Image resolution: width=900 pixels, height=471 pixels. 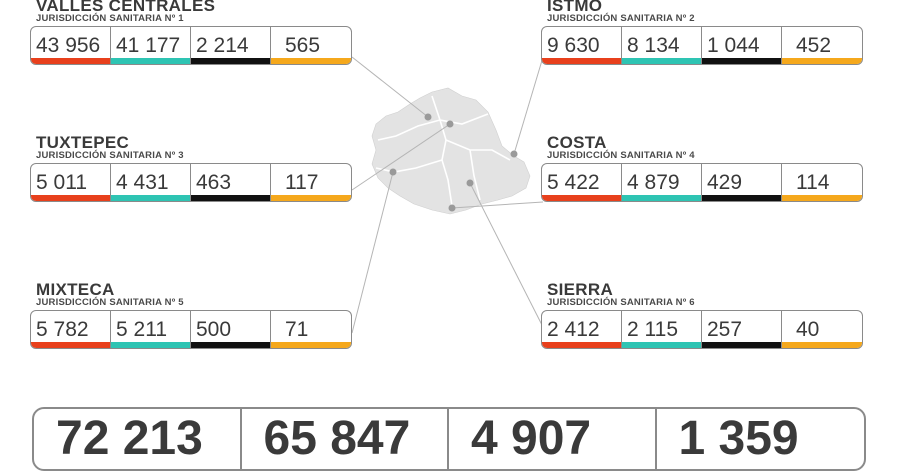 I want to click on stat-value: 117, so click(x=302, y=182).